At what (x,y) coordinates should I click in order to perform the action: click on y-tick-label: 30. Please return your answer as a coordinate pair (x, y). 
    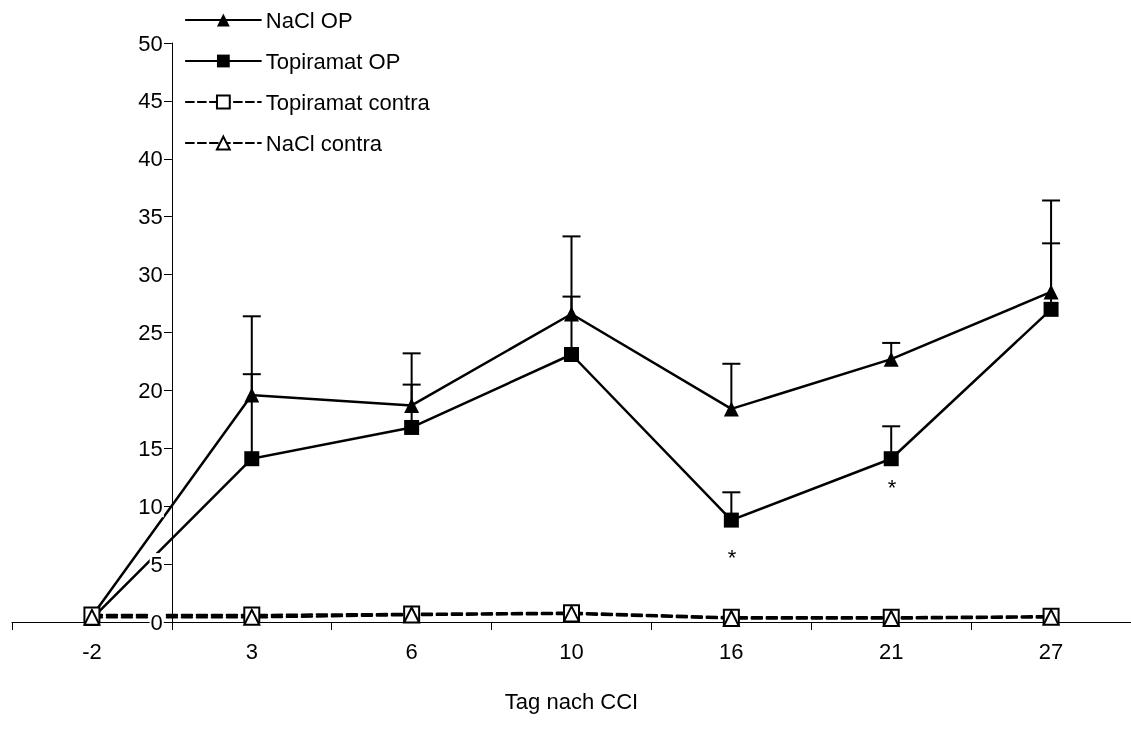
    Looking at the image, I should click on (150, 275).